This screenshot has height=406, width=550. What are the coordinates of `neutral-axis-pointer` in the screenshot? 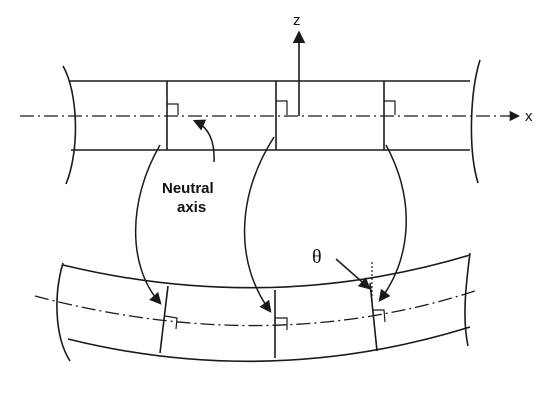 It's located at (203, 141).